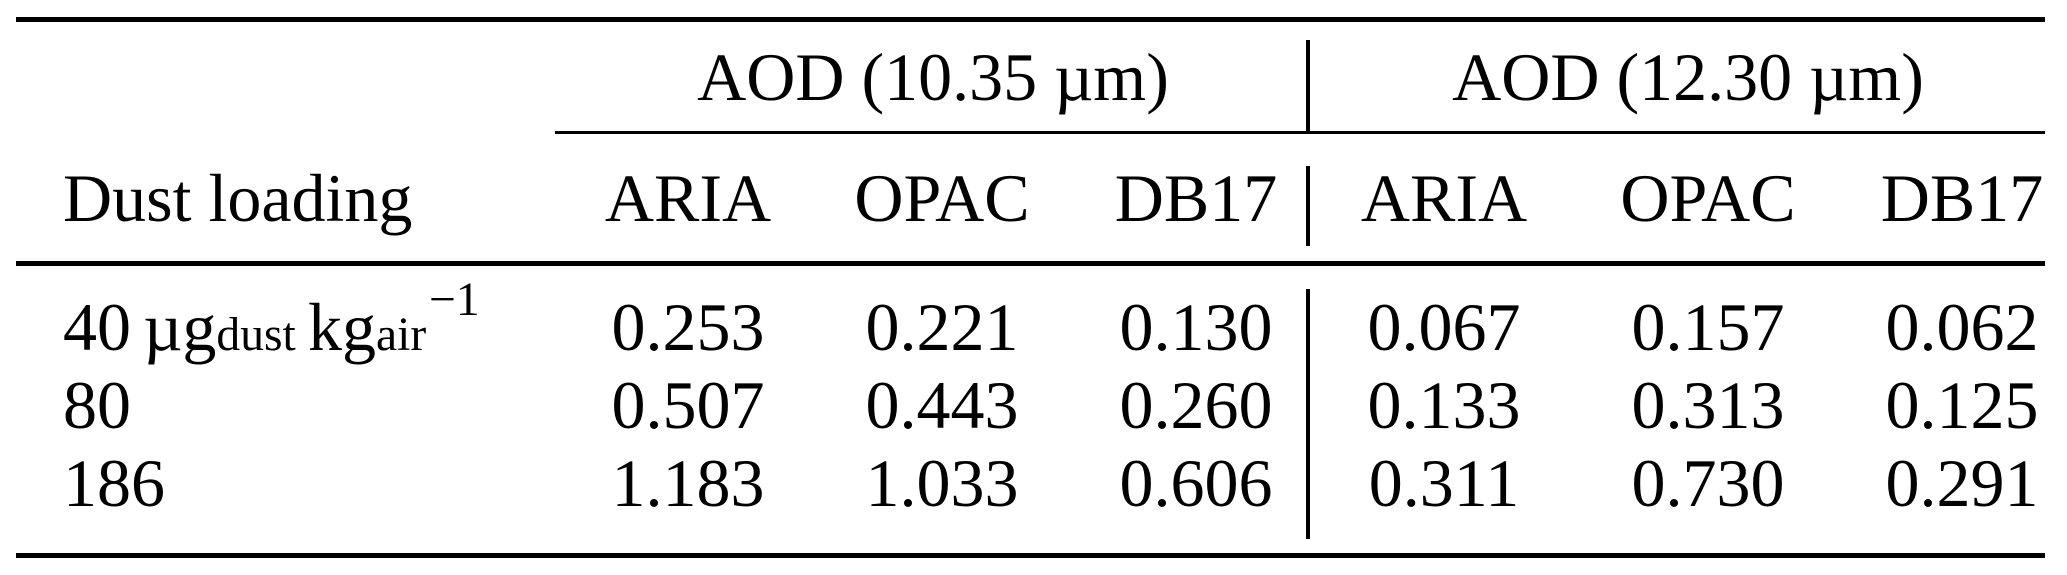 The width and height of the screenshot is (2067, 575). Describe the element at coordinates (454, 300) in the screenshot. I see `row-label-exponent: −1` at that location.